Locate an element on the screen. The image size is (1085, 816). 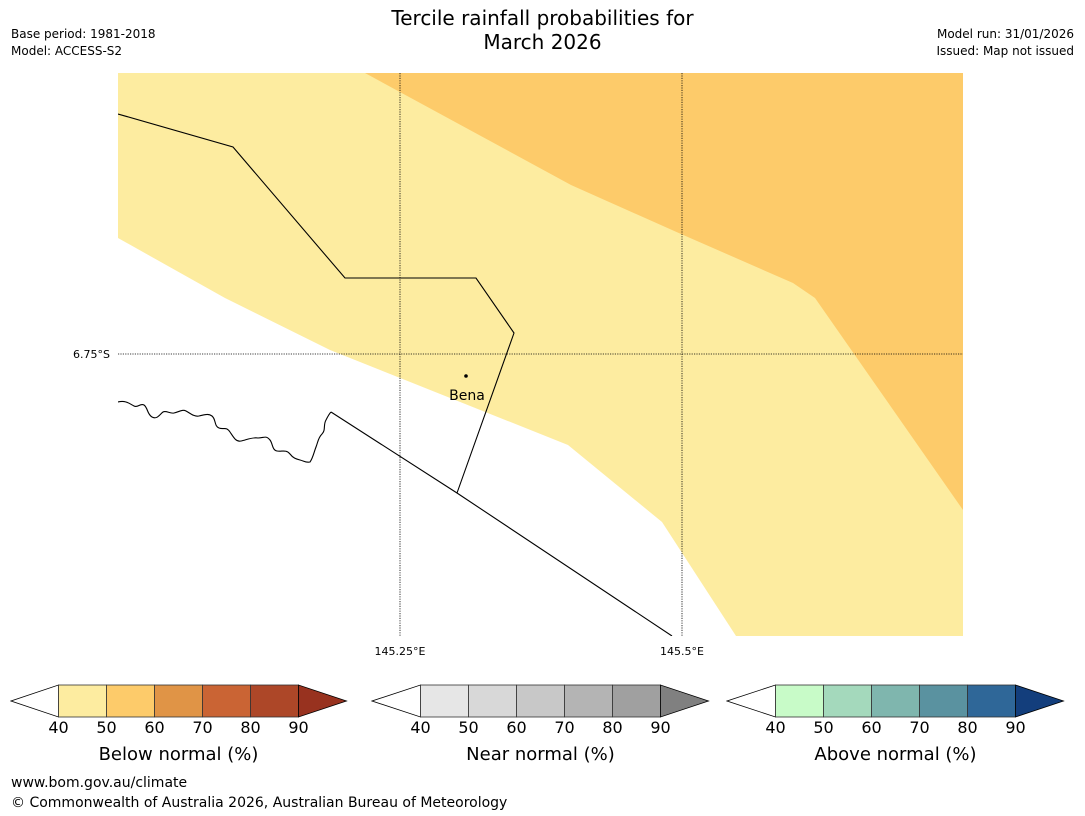
model-run-text: Model run: 31/01/2026 is located at coordinates (1005, 34).